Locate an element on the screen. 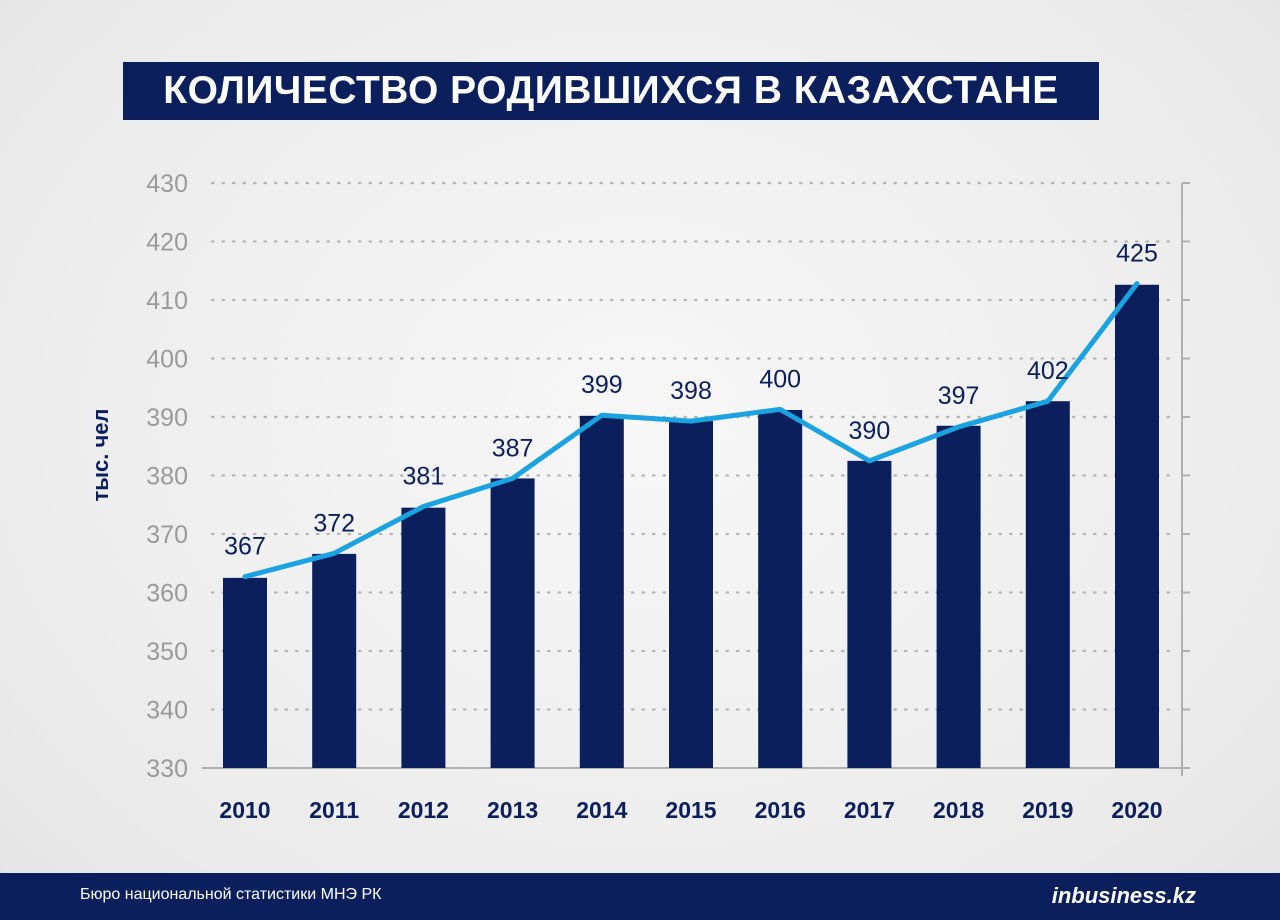  bar-2016 is located at coordinates (780, 588).